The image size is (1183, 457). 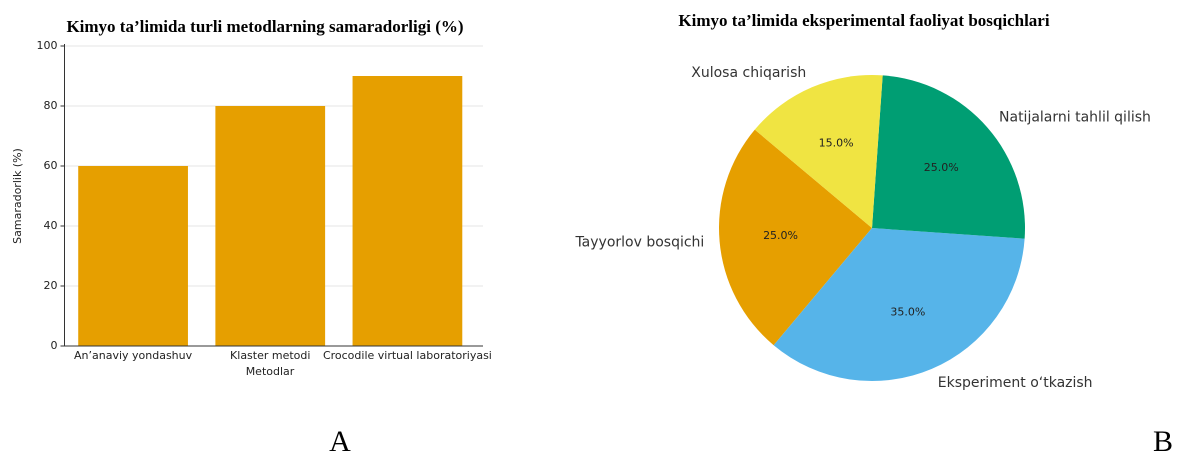 I want to click on slice-value-label: 35.0%, so click(x=907, y=312).